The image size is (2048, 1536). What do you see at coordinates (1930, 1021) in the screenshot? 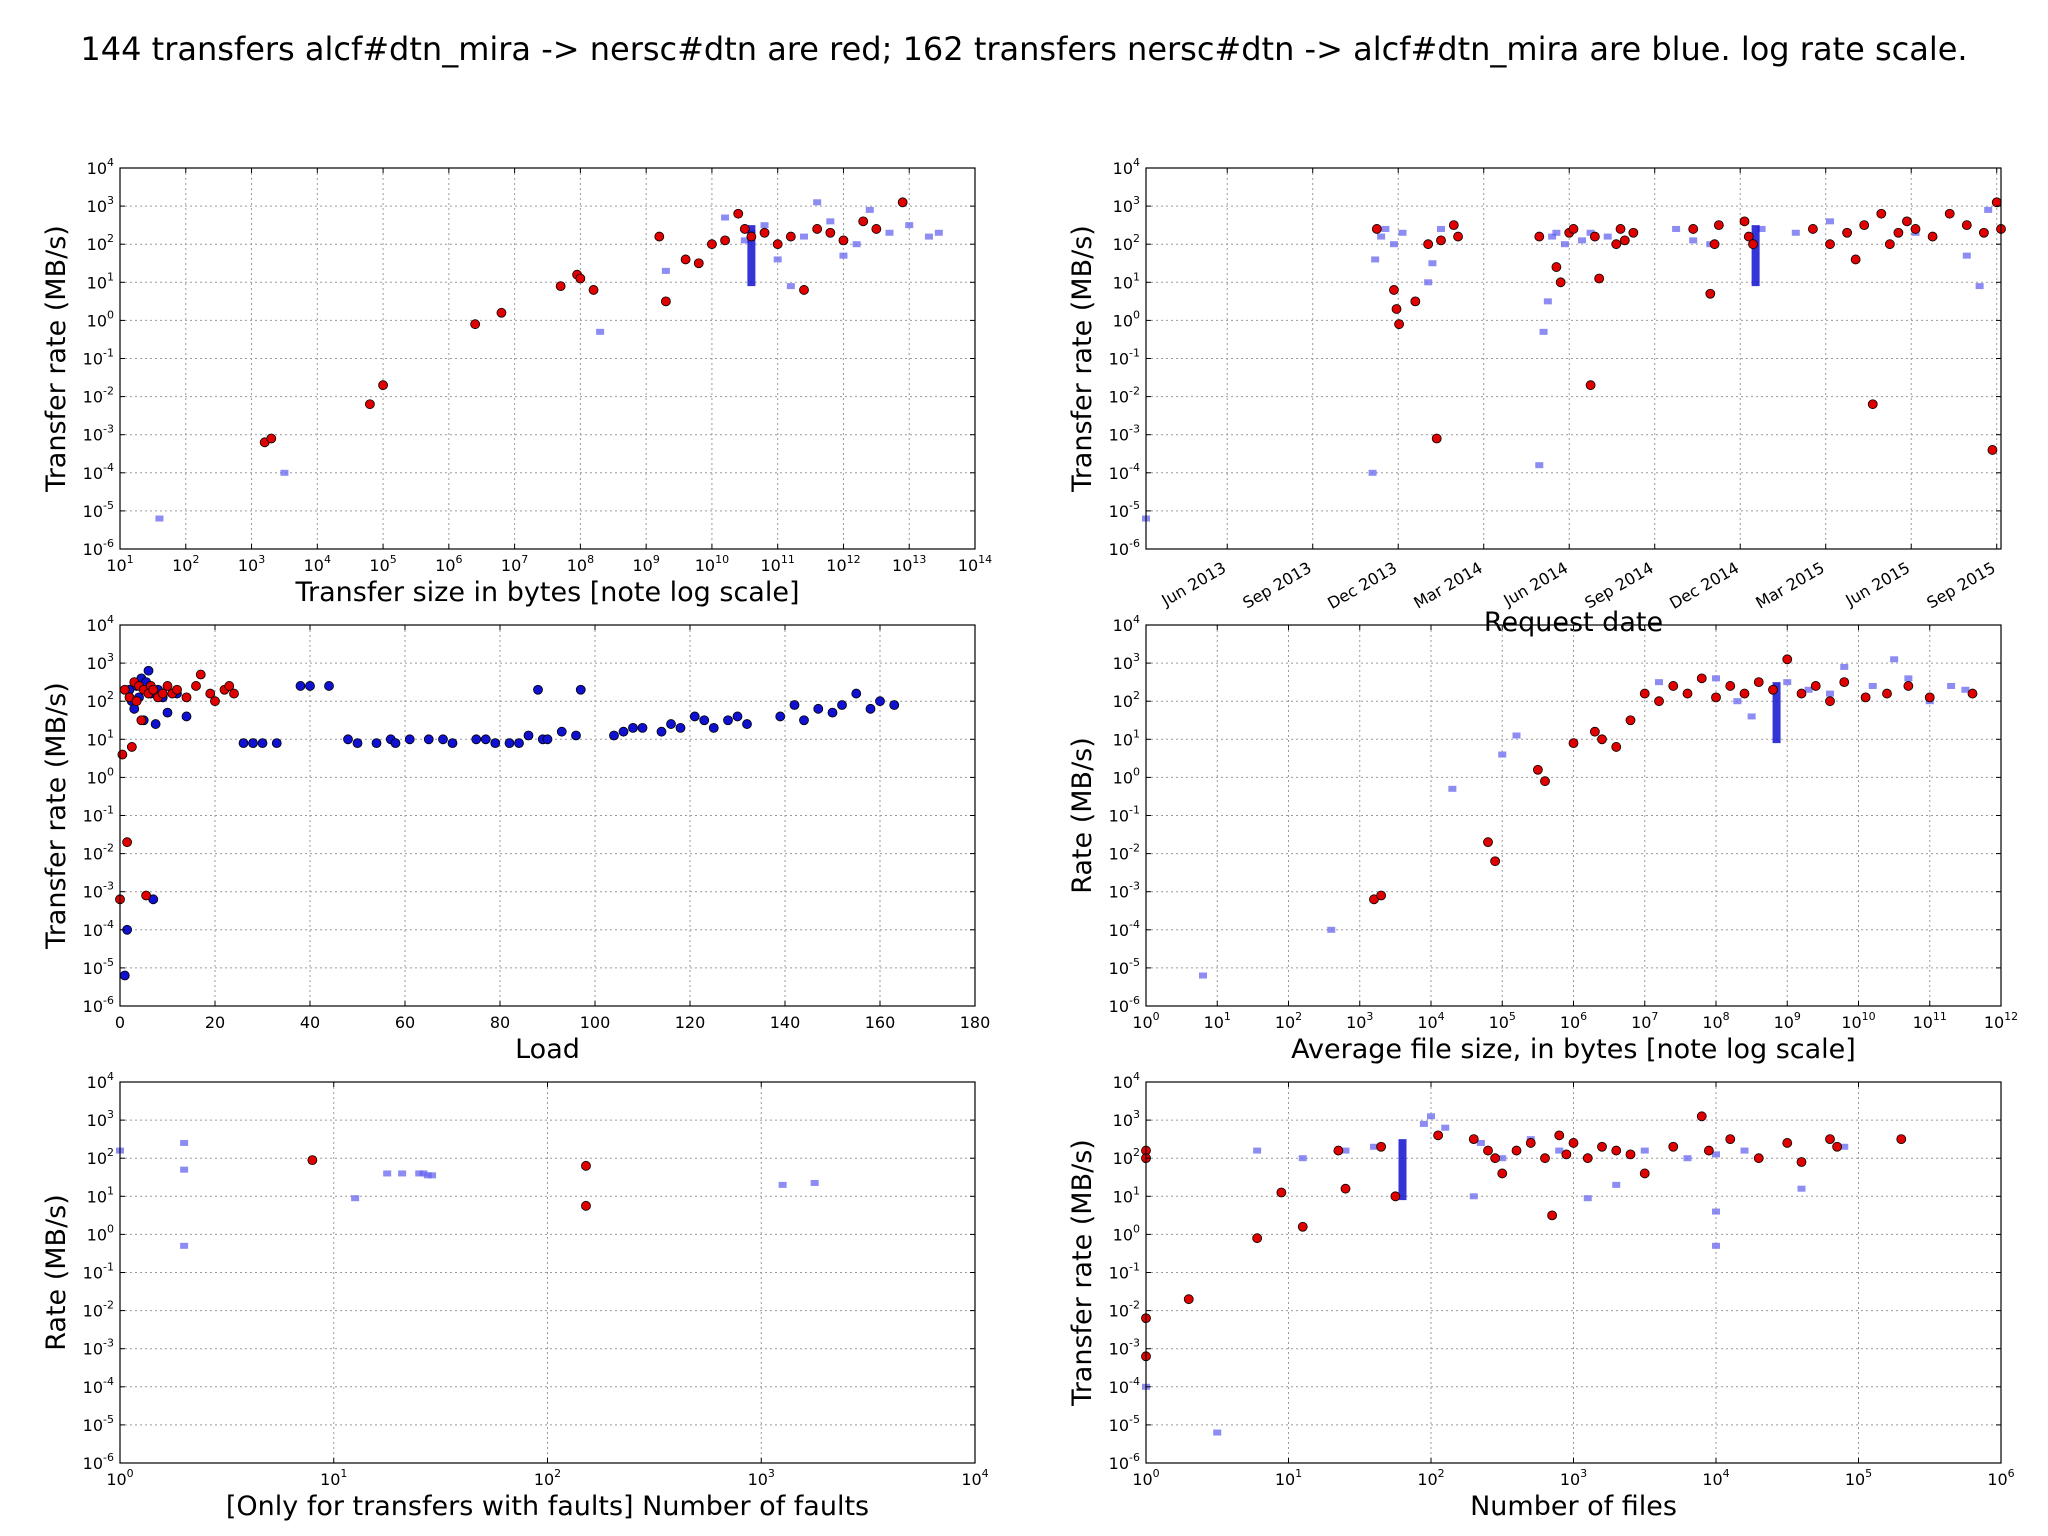
I see `x-tick-label: 1011` at bounding box center [1930, 1021].